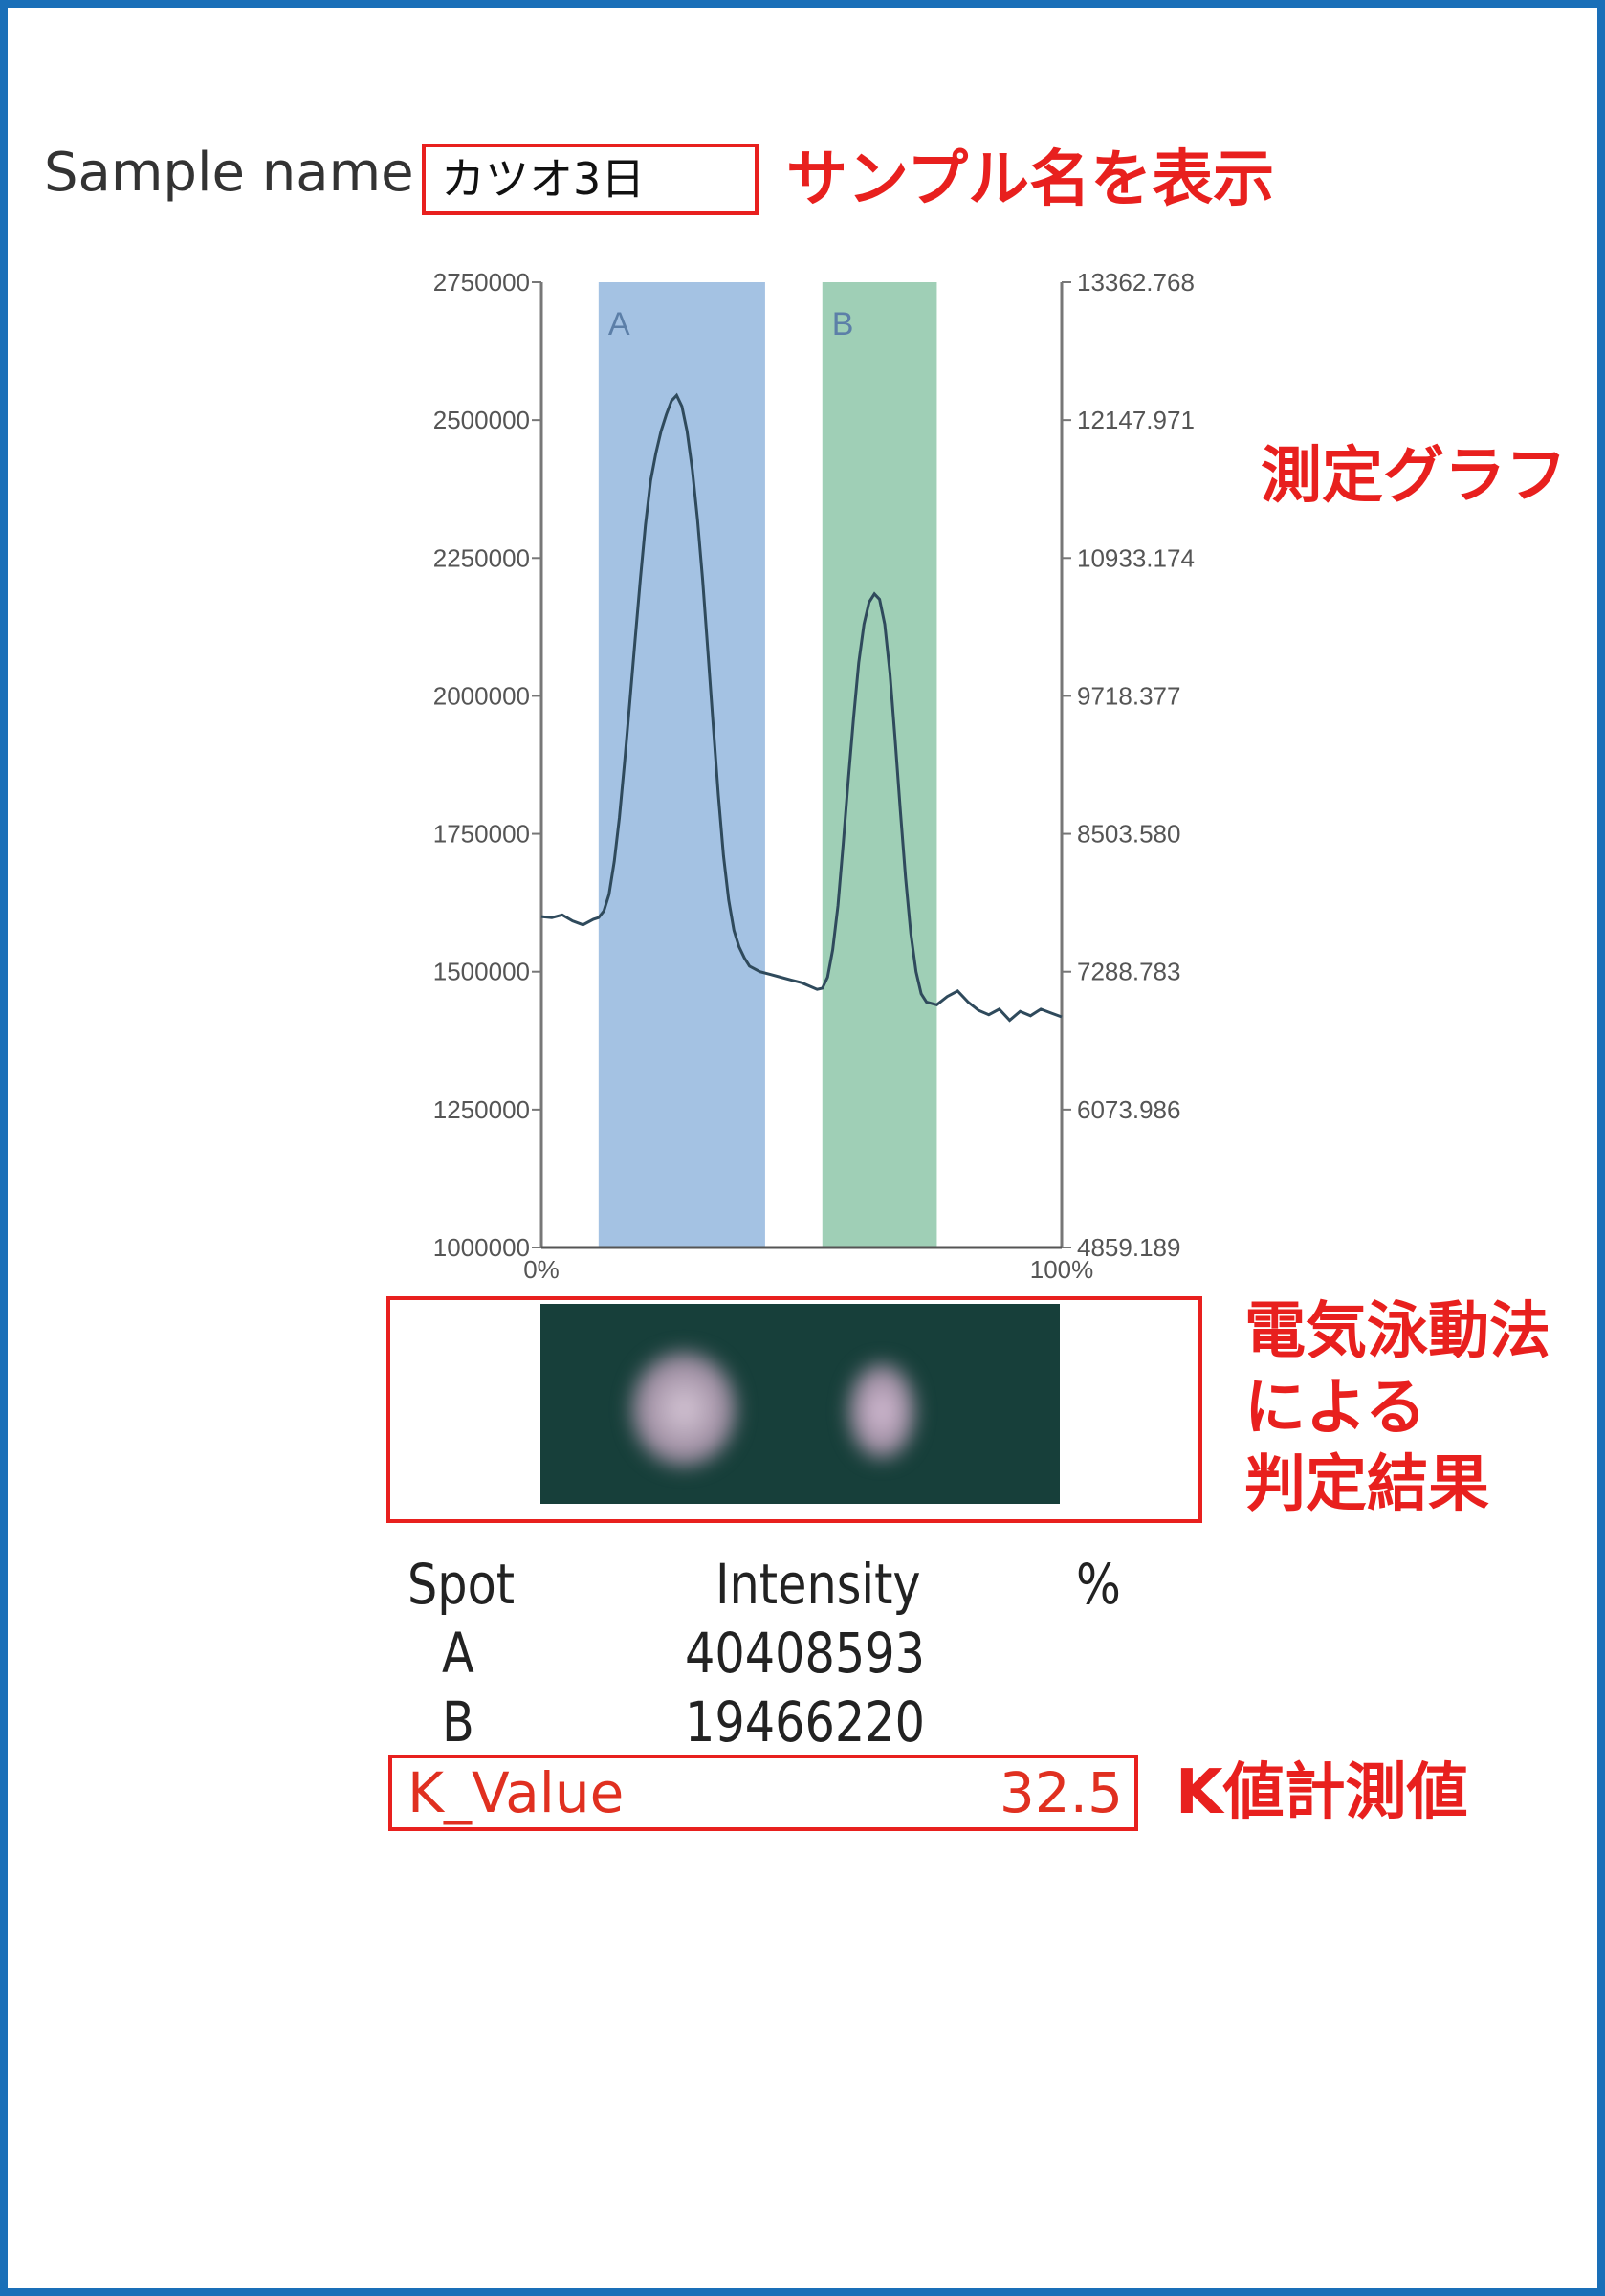  Describe the element at coordinates (1098, 1584) in the screenshot. I see `header-percent: %` at that location.